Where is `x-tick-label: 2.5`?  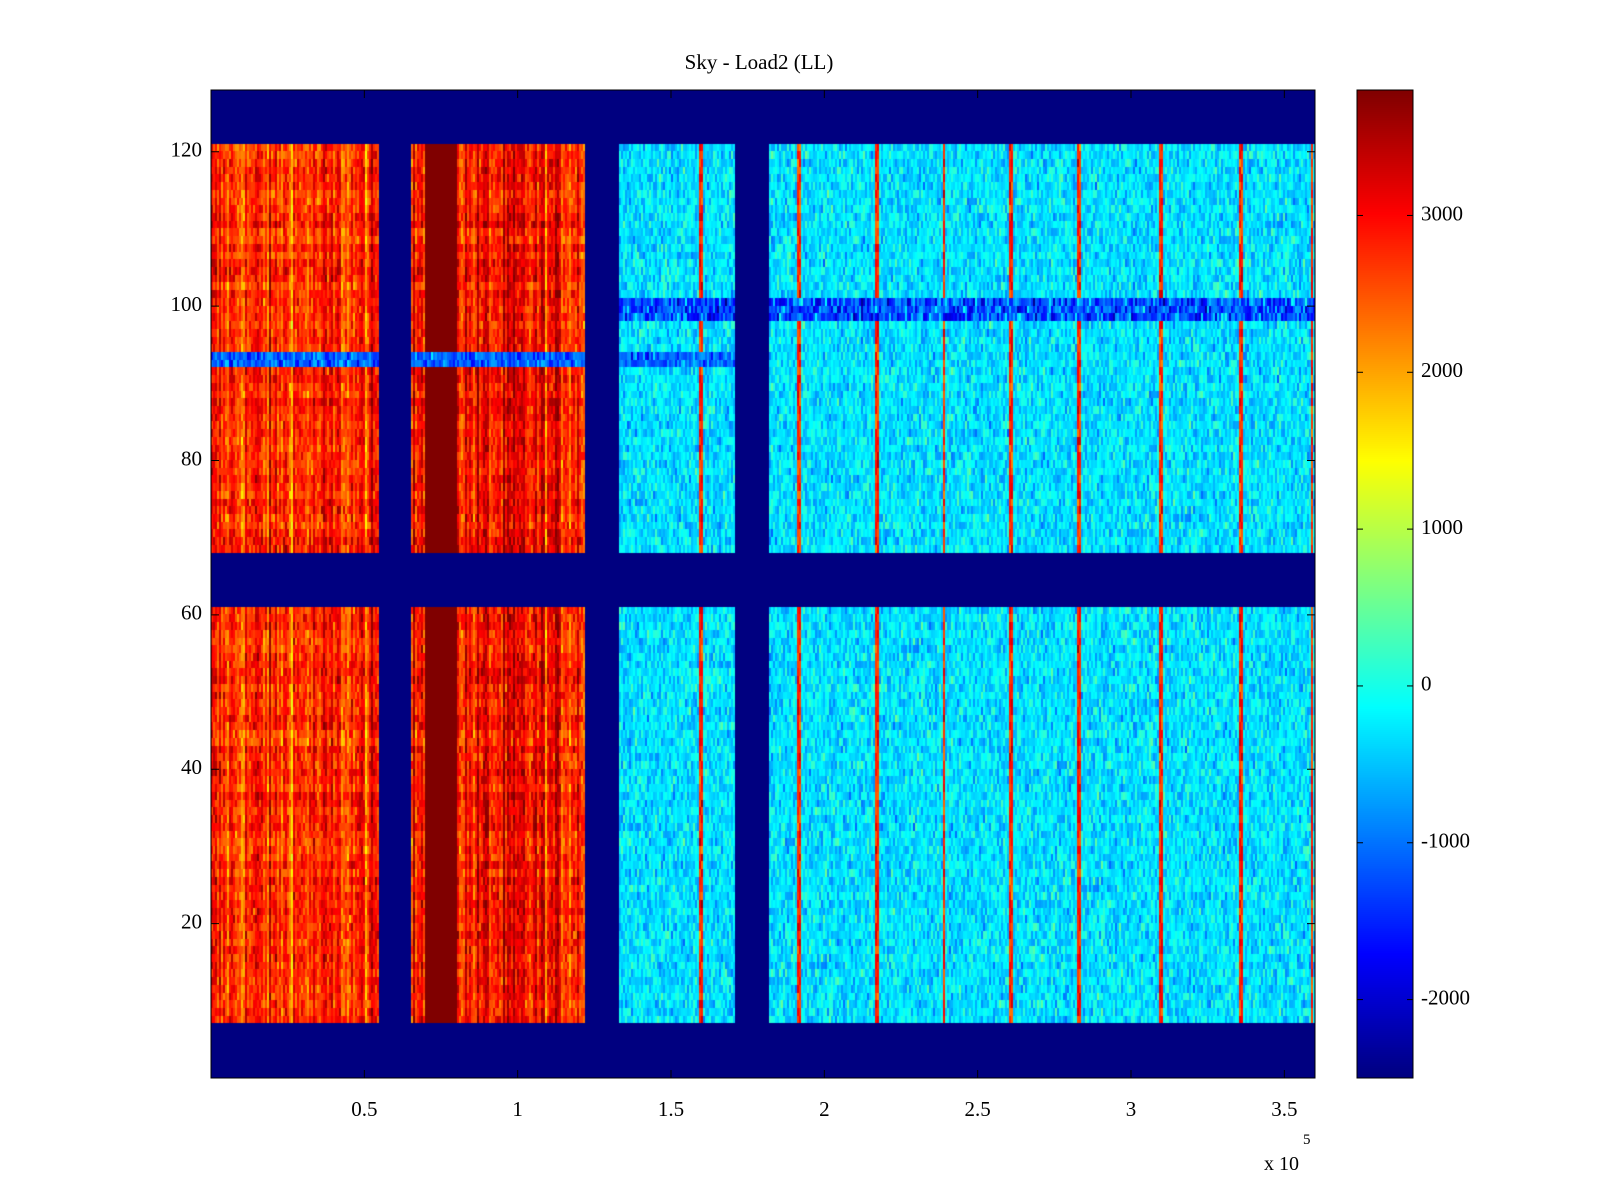 x-tick-label: 2.5 is located at coordinates (978, 1109).